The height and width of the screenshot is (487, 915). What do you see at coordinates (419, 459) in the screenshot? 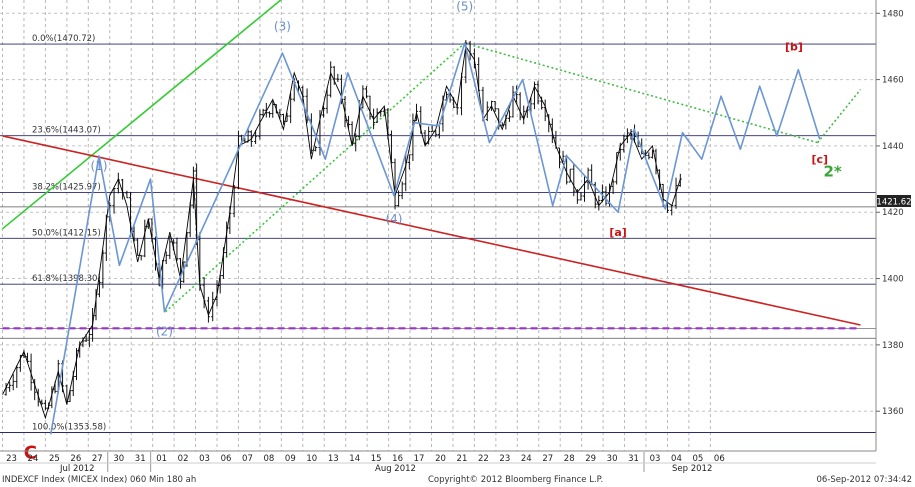
I see `x-tick-label: 17` at bounding box center [419, 459].